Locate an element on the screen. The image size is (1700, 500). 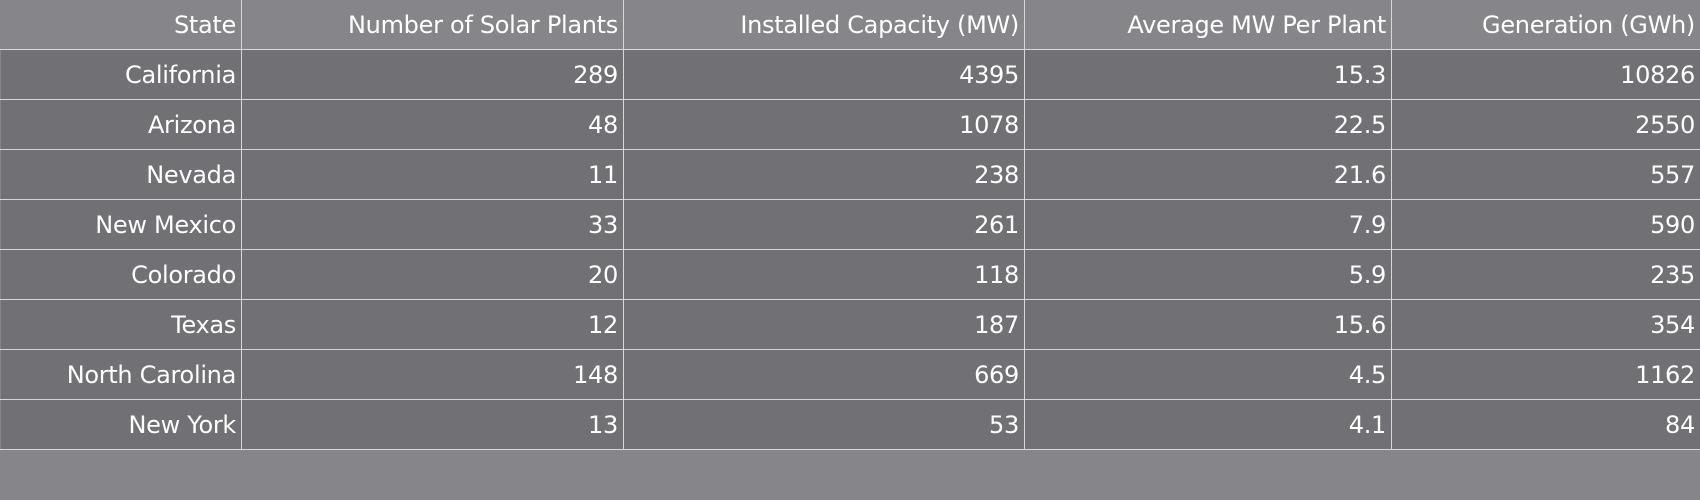
header-cell-state: State is located at coordinates (121, 25).